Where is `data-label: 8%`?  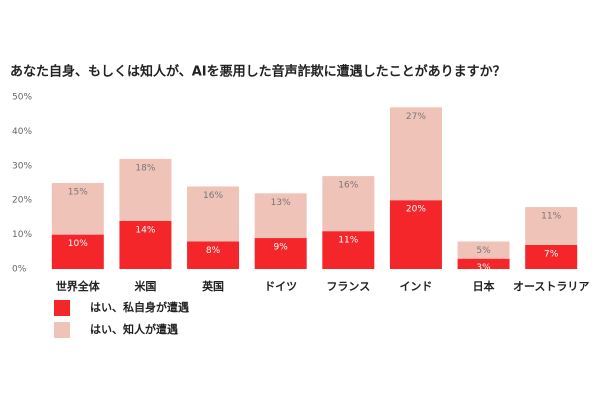 data-label: 8% is located at coordinates (213, 251).